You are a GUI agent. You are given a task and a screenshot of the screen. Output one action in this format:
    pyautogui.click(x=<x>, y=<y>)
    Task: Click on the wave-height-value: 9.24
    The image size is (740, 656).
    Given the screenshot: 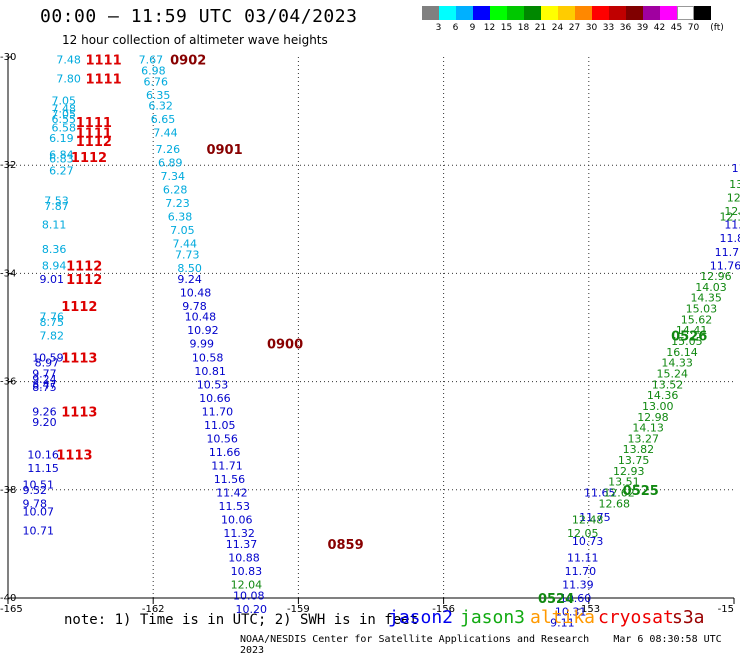 What is the action you would take?
    pyautogui.click(x=44, y=379)
    